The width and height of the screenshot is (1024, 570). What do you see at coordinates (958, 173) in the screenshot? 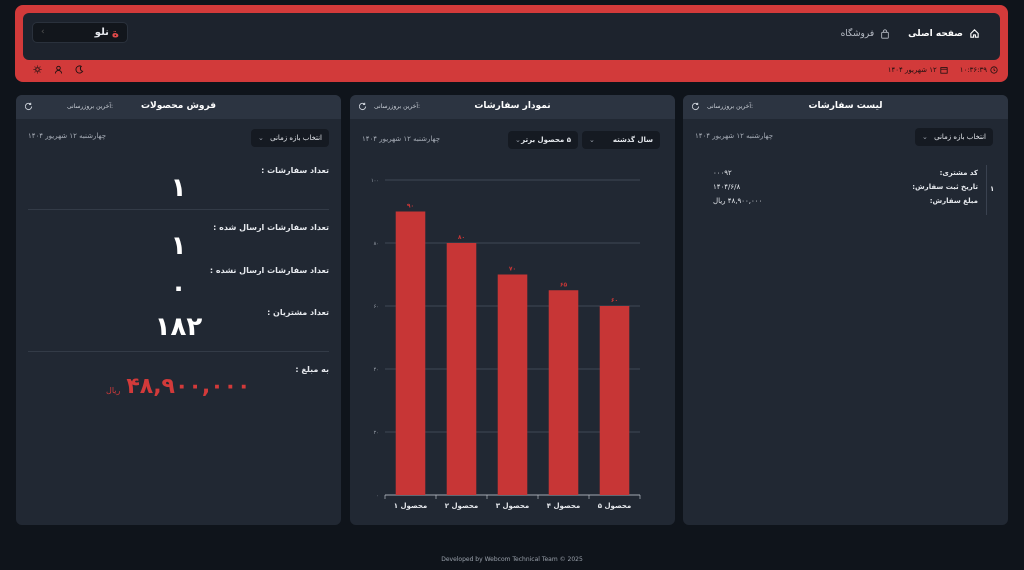
I see `customer-code-label: کد مشتری:` at bounding box center [958, 173].